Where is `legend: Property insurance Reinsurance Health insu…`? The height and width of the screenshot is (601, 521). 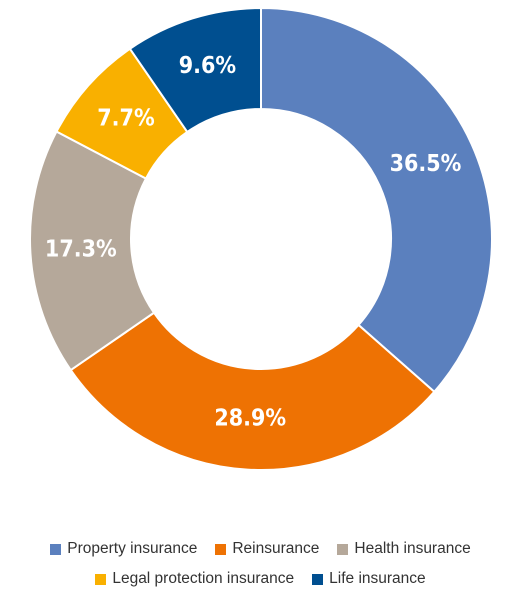 legend: Property insurance Reinsurance Health insu… is located at coordinates (260, 564).